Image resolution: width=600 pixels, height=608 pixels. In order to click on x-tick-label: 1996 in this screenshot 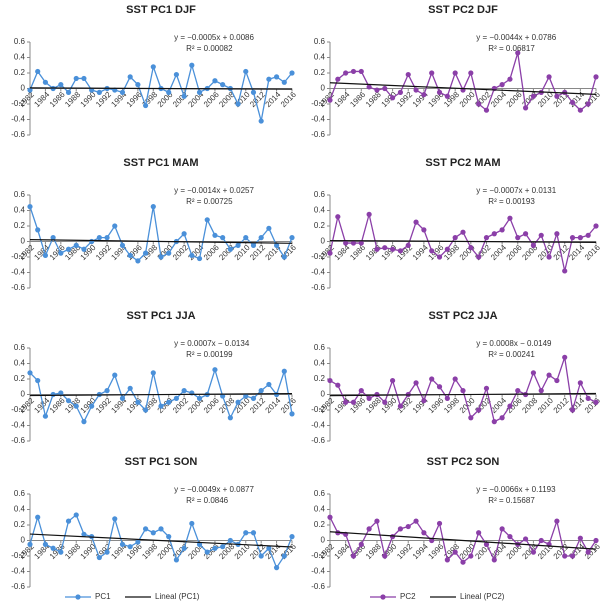, I will do `click(435, 405)`.